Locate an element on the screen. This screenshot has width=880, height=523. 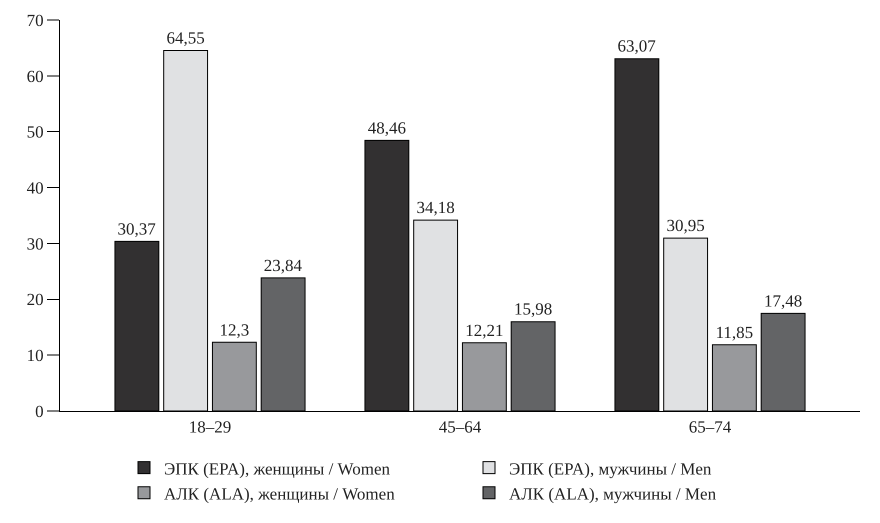
y-tick-label: 40 is located at coordinates (35, 188).